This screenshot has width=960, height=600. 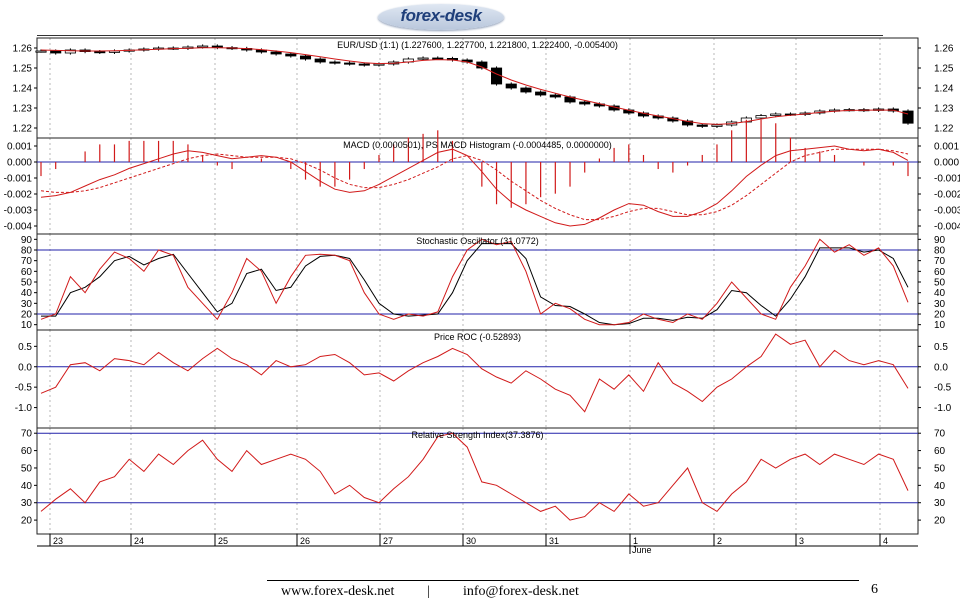 I want to click on roc-line, so click(x=474, y=373).